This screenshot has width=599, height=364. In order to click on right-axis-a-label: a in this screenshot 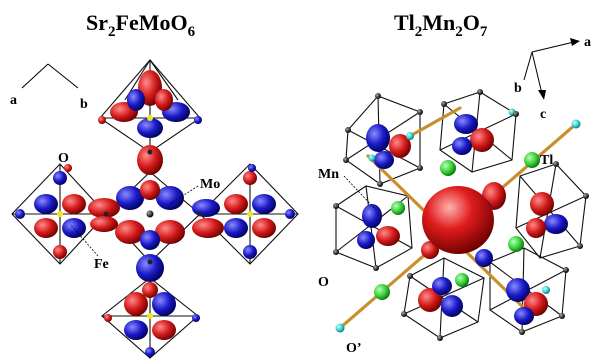, I will do `click(587, 42)`.